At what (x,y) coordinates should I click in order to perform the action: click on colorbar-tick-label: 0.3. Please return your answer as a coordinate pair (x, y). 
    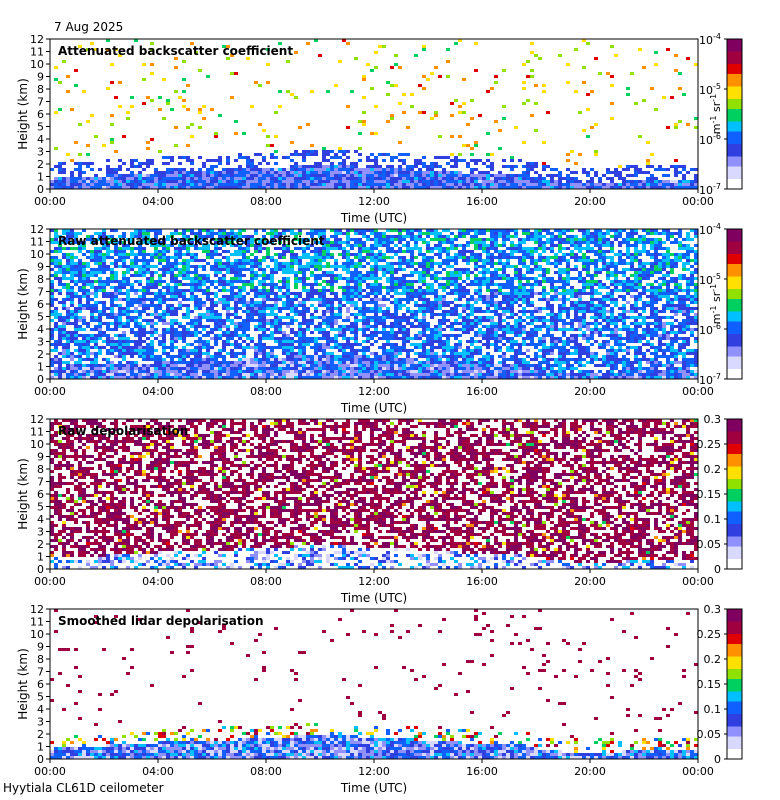
    Looking at the image, I should click on (713, 419).